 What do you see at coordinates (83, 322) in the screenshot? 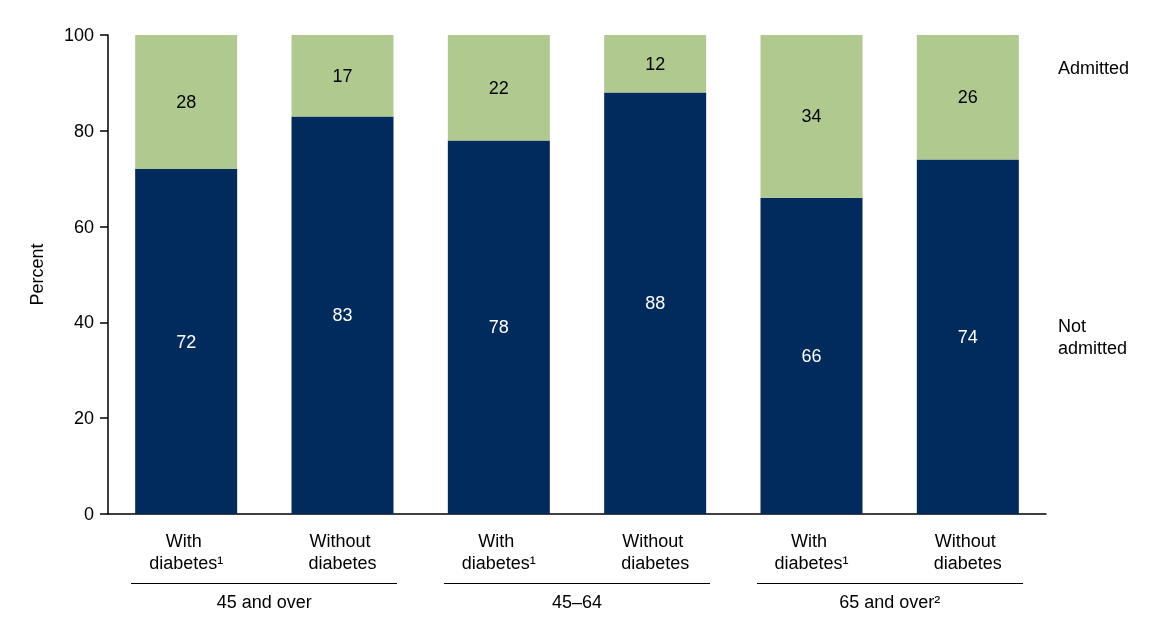
I see `y-tick-label: 40` at bounding box center [83, 322].